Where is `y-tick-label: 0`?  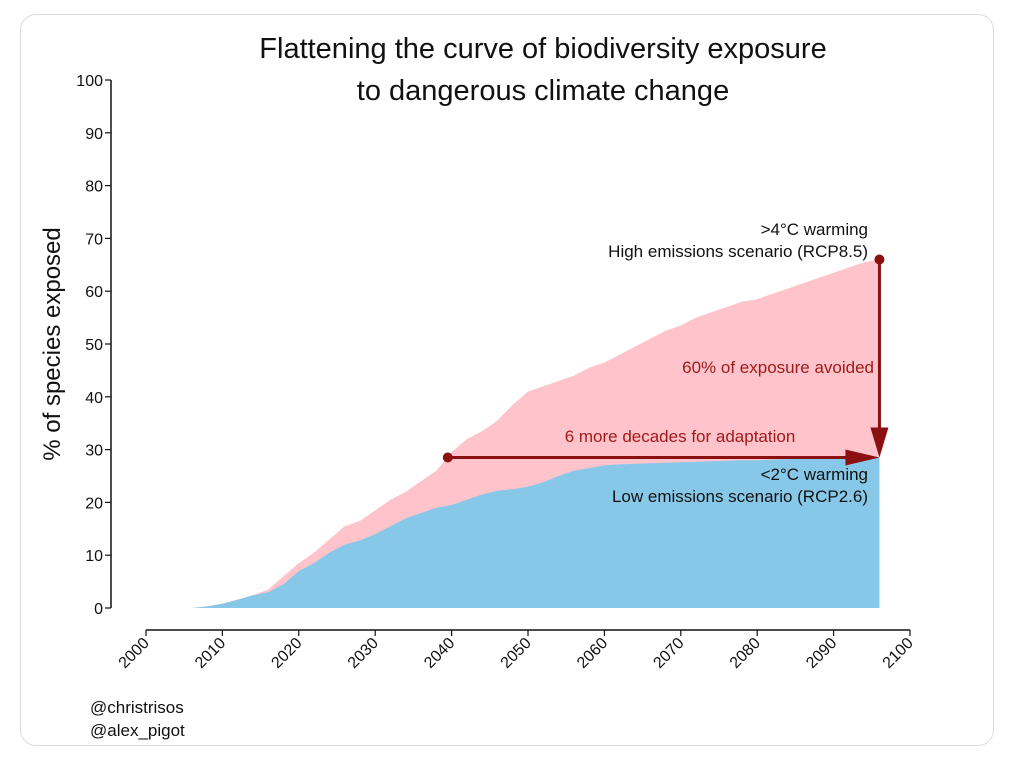 y-tick-label: 0 is located at coordinates (98, 609).